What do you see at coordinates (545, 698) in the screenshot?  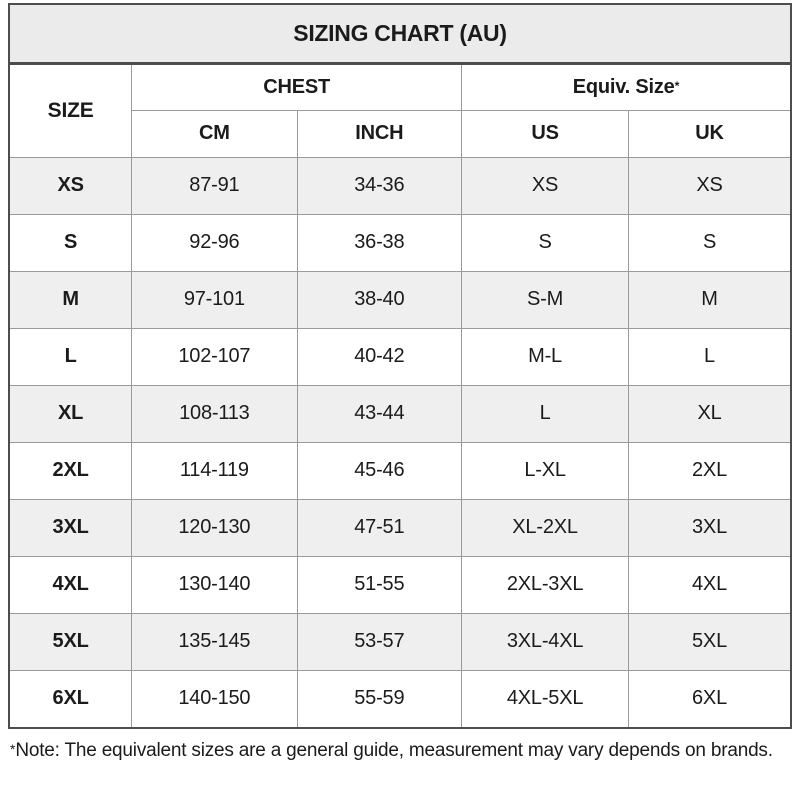 I see `us-cell: 4XL-5XL` at bounding box center [545, 698].